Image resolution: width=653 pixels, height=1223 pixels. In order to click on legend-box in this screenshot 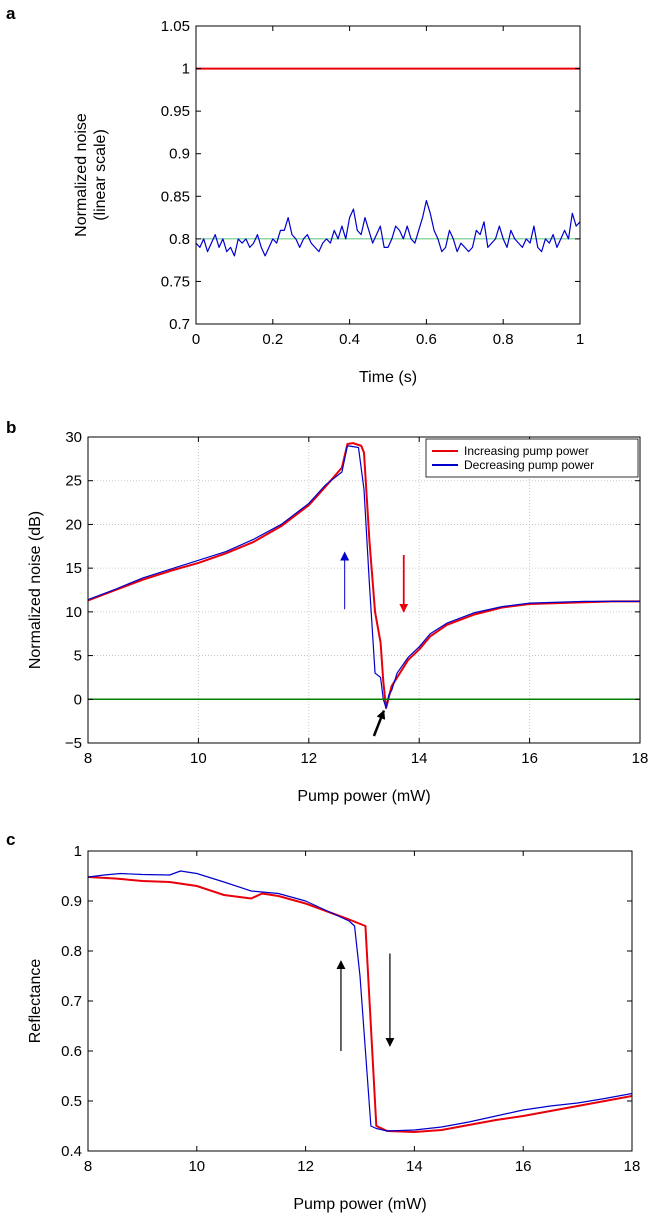, I will do `click(532, 458)`.